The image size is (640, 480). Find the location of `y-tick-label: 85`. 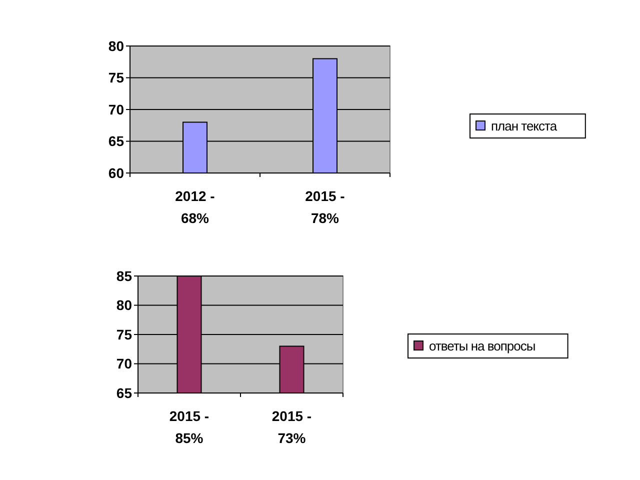

y-tick-label: 85 is located at coordinates (124, 276).